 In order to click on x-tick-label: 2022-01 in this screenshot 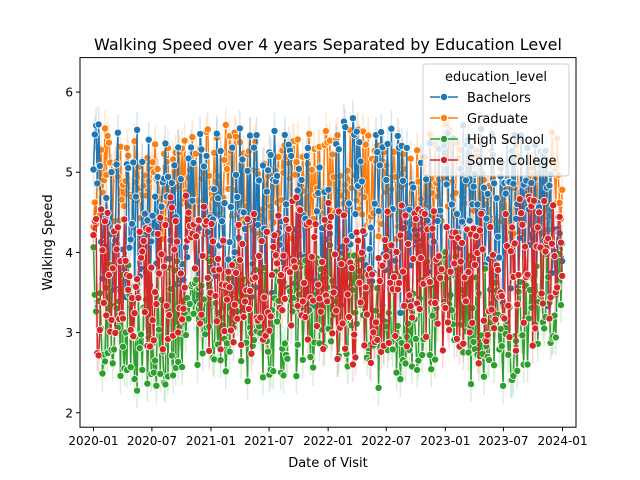, I will do `click(328, 441)`.